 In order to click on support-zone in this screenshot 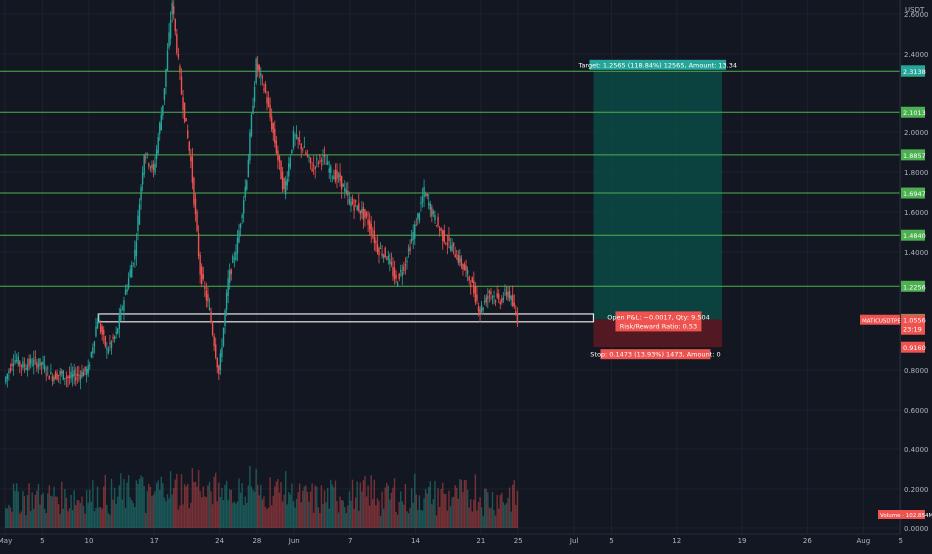, I will do `click(346, 318)`.